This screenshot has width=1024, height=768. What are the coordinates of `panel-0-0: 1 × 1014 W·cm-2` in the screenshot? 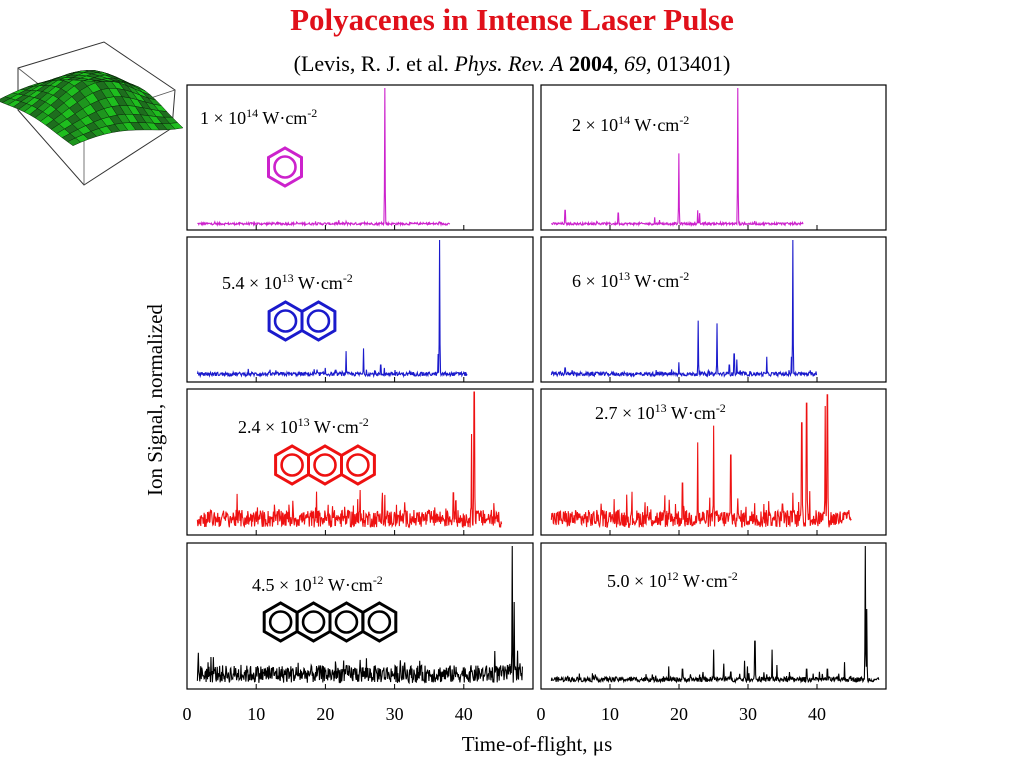 It's located at (360, 157).